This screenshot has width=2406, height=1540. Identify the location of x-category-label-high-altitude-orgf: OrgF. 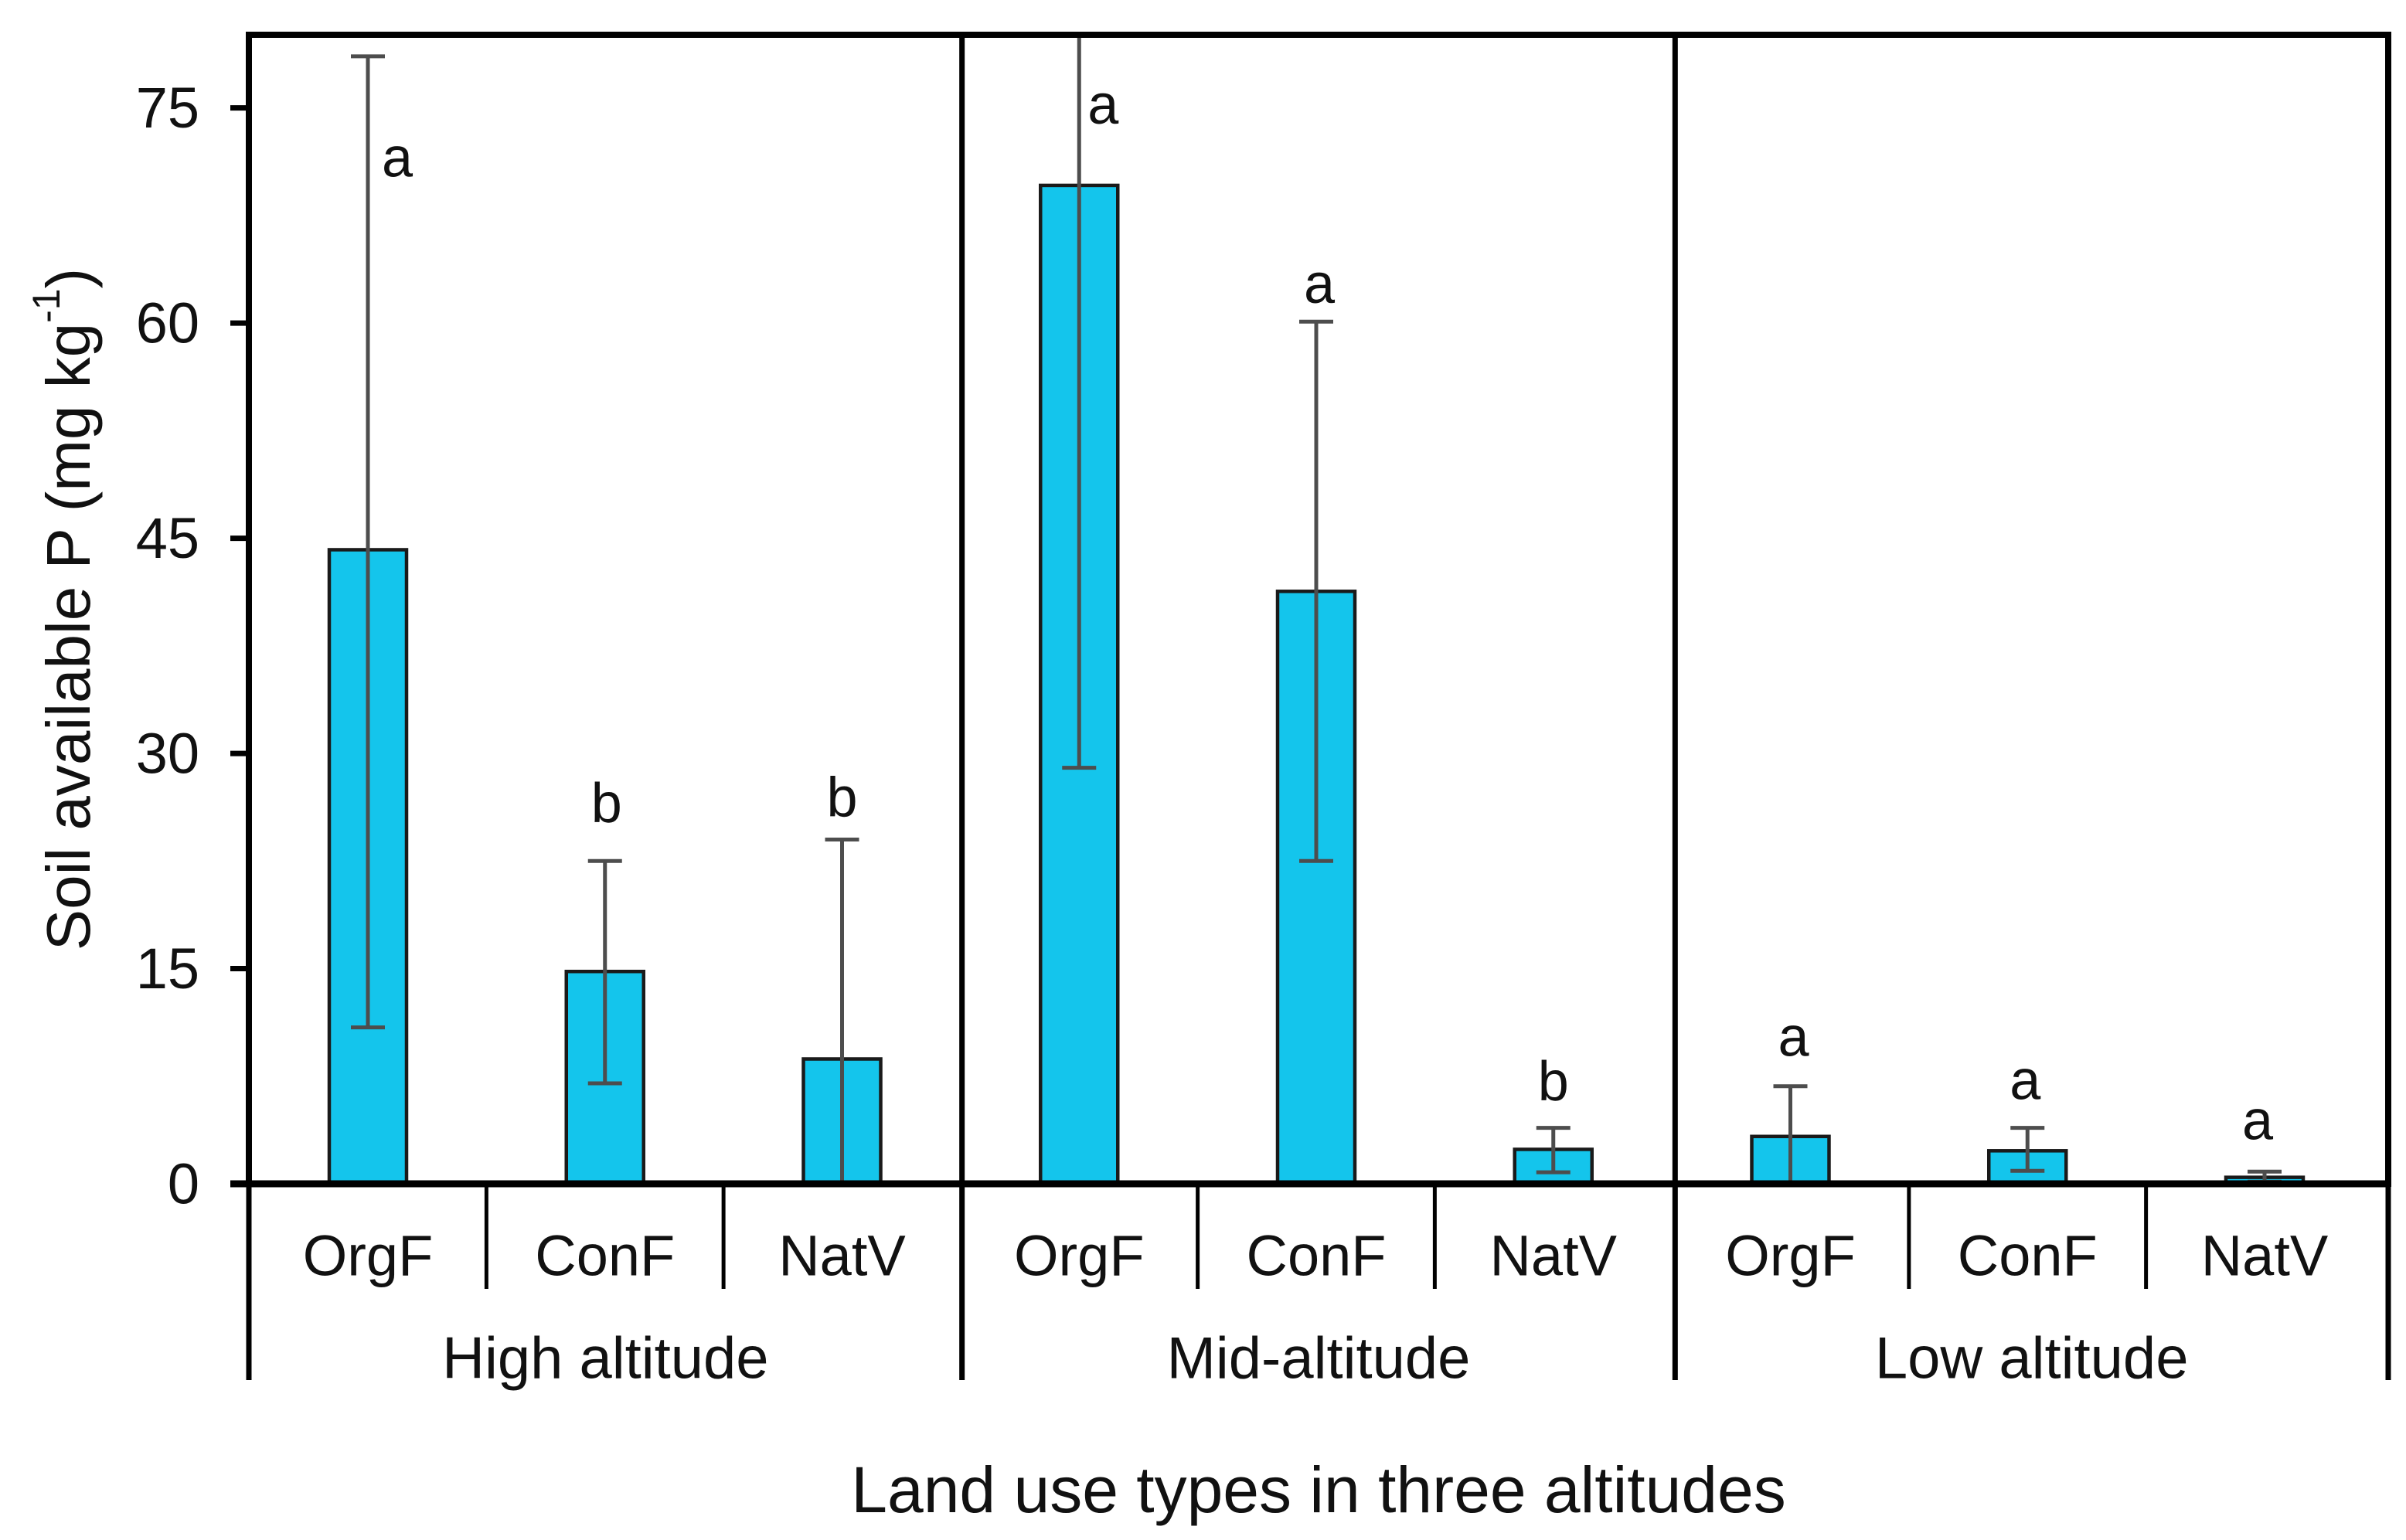
(368, 1256).